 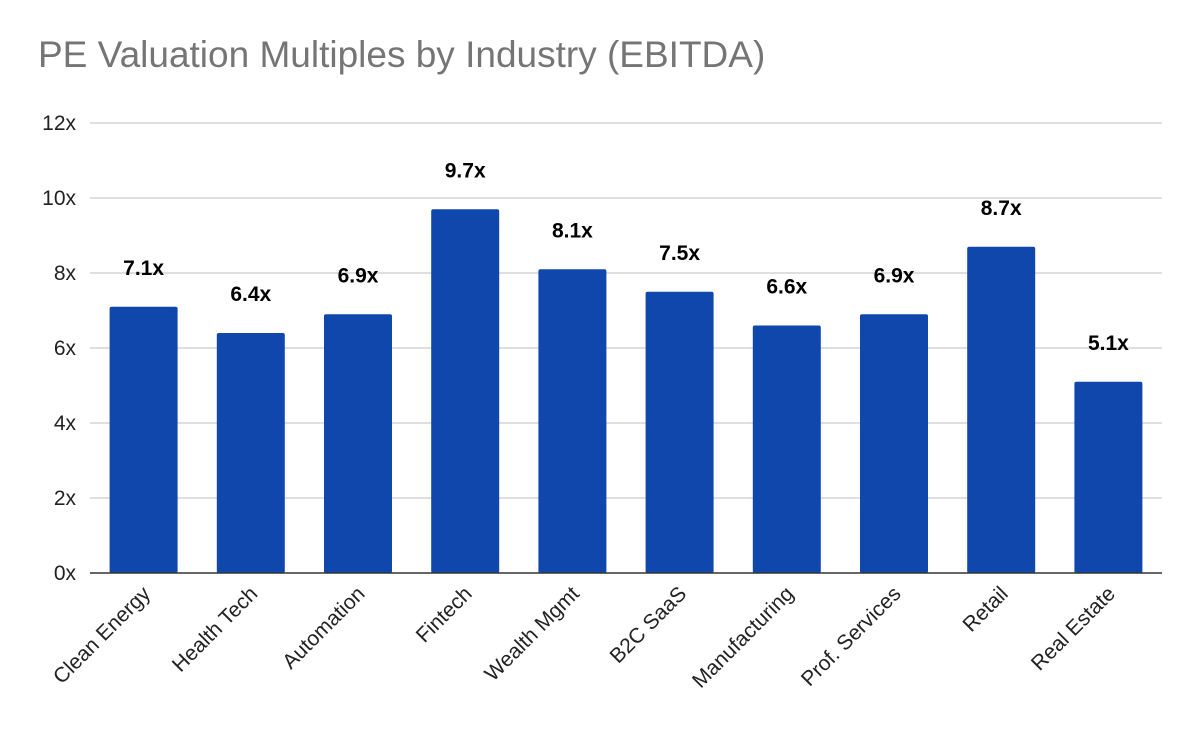 What do you see at coordinates (65, 348) in the screenshot?
I see `y-tick-label: 6x` at bounding box center [65, 348].